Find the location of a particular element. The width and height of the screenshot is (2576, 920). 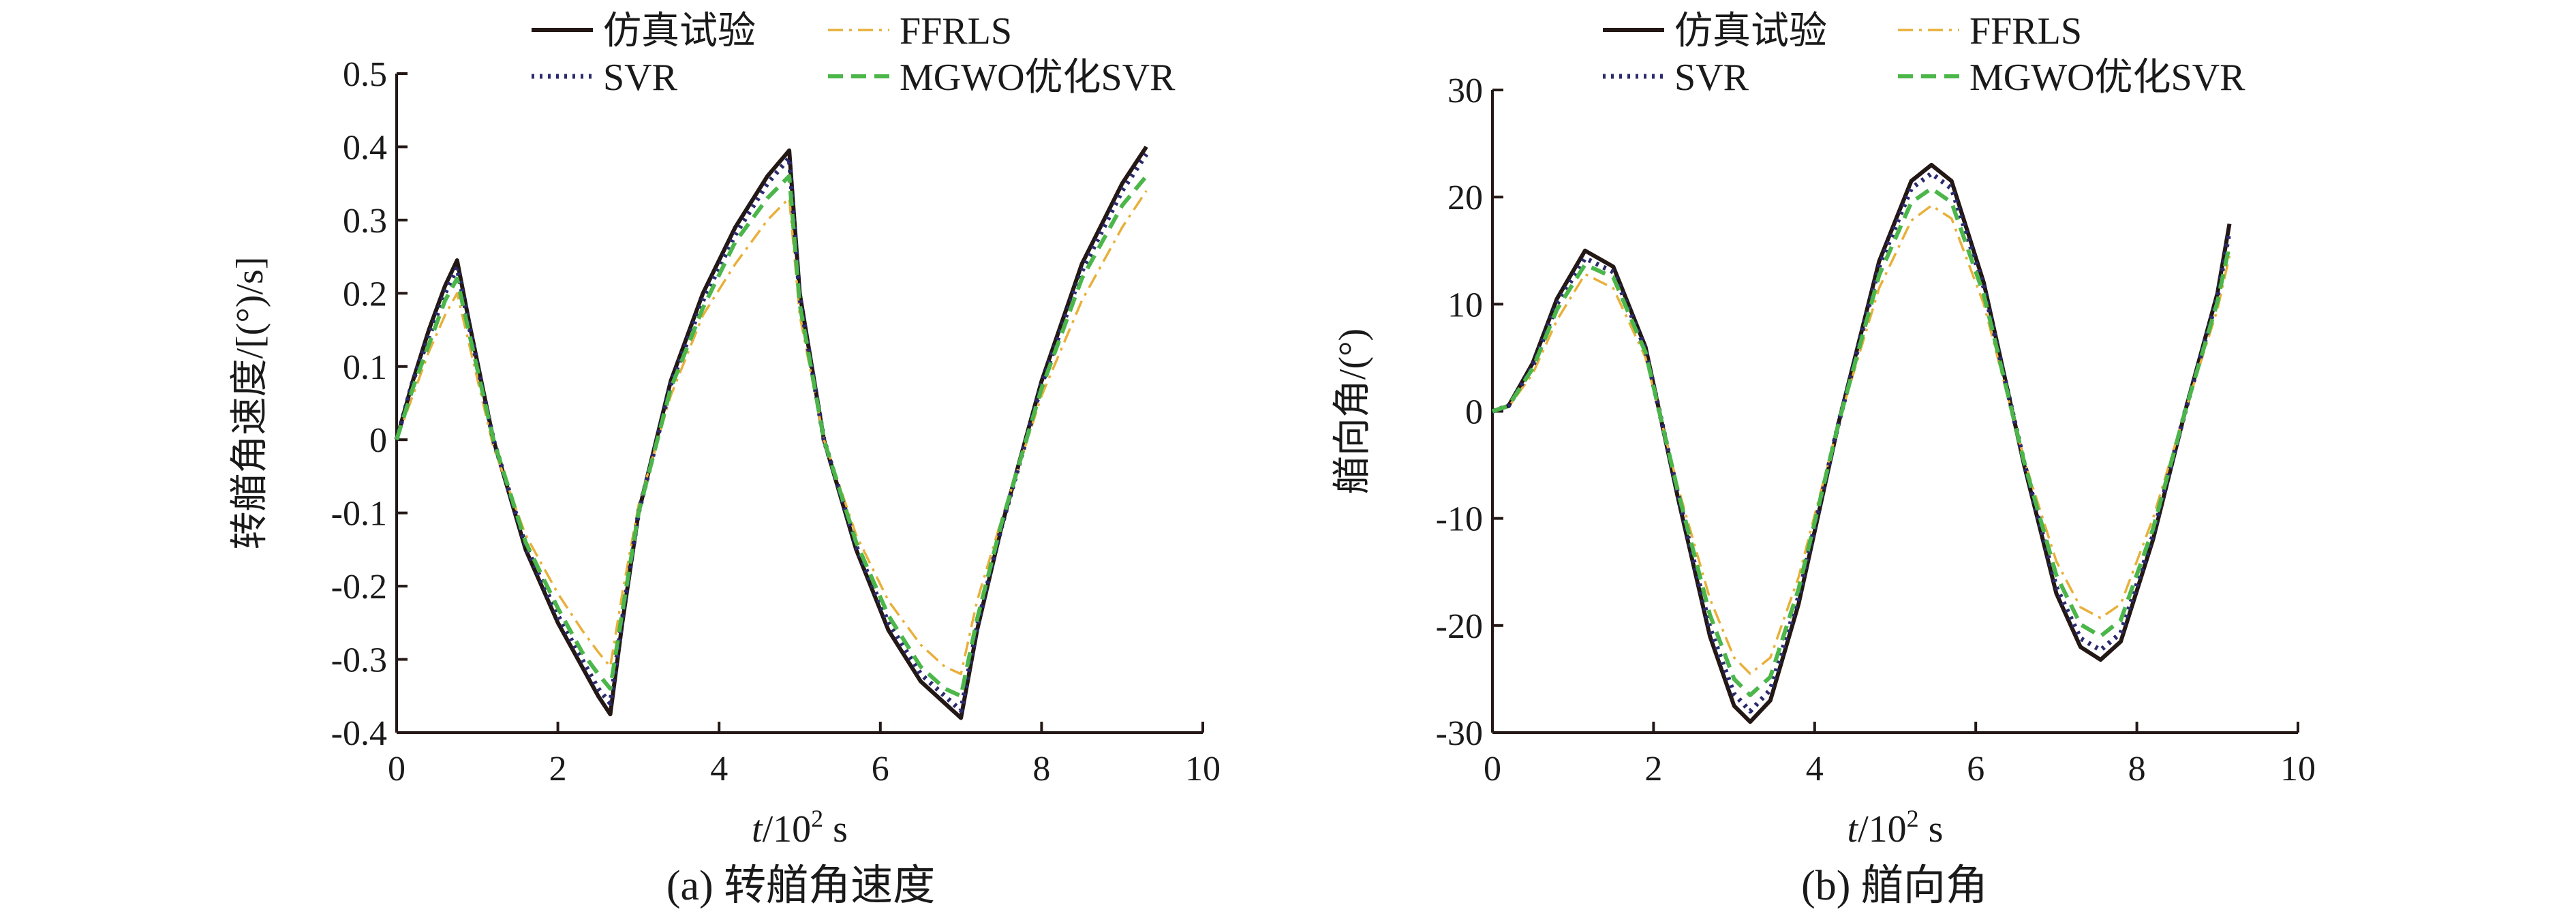

y-tick-label: 10 is located at coordinates (1465, 305).